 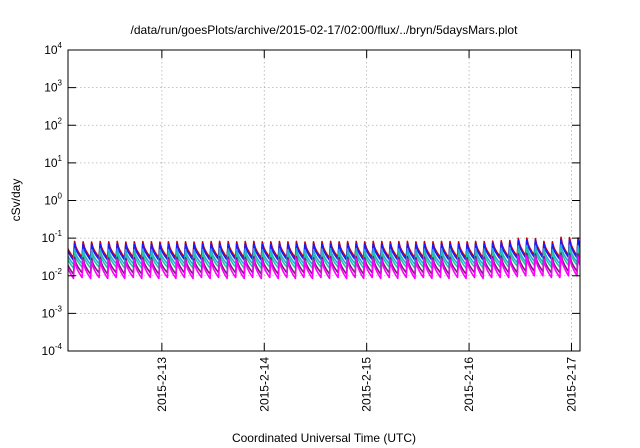 I want to click on y-tick-label: 10⁰, so click(x=53, y=200).